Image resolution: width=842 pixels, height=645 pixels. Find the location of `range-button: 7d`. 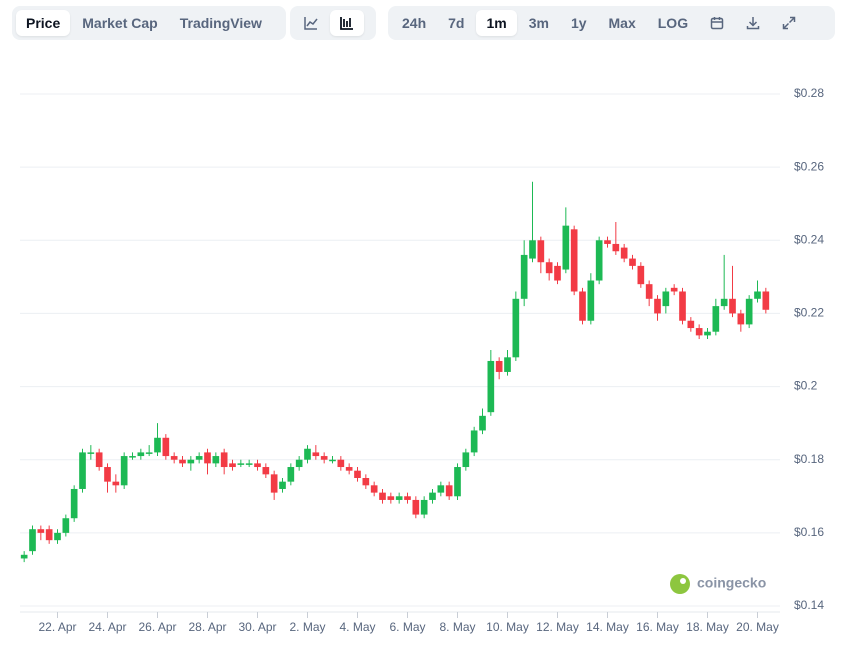

range-button: 7d is located at coordinates (456, 23).